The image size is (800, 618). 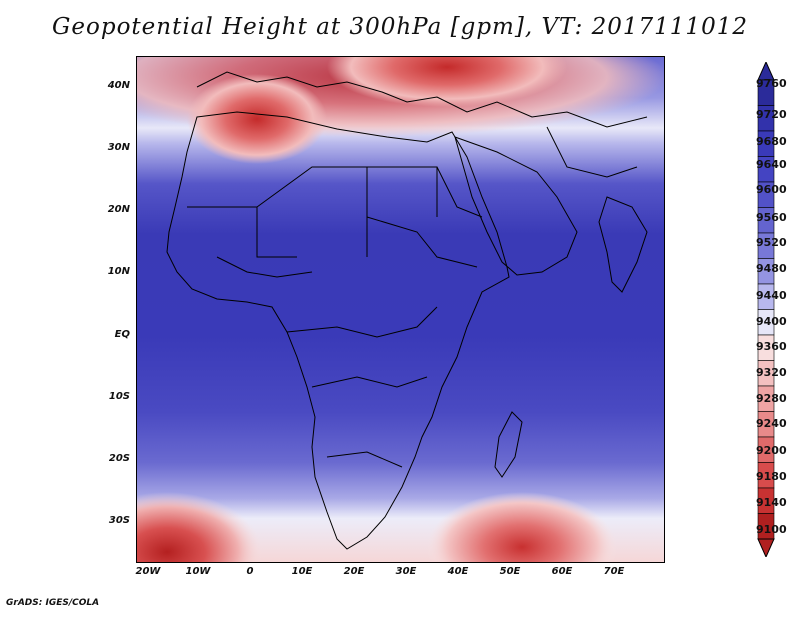 I want to click on colorbar-label-9100: 9100, so click(x=771, y=529).